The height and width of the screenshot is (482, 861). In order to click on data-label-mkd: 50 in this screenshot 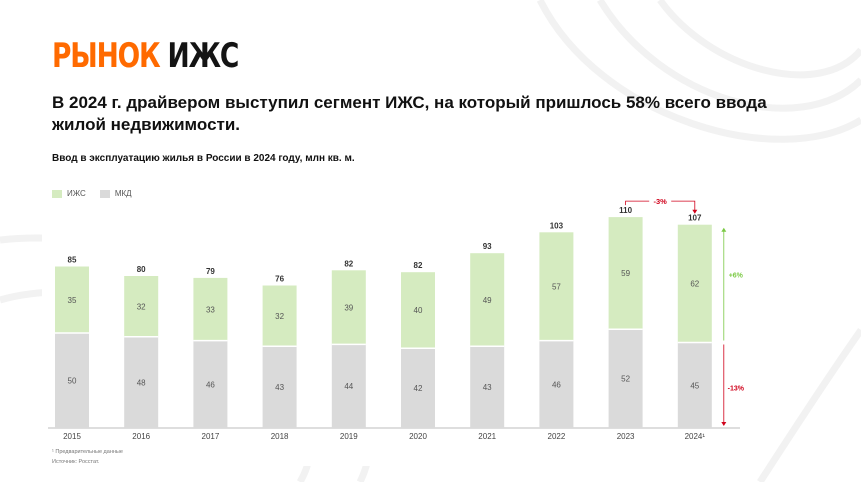, I will do `click(72, 381)`.